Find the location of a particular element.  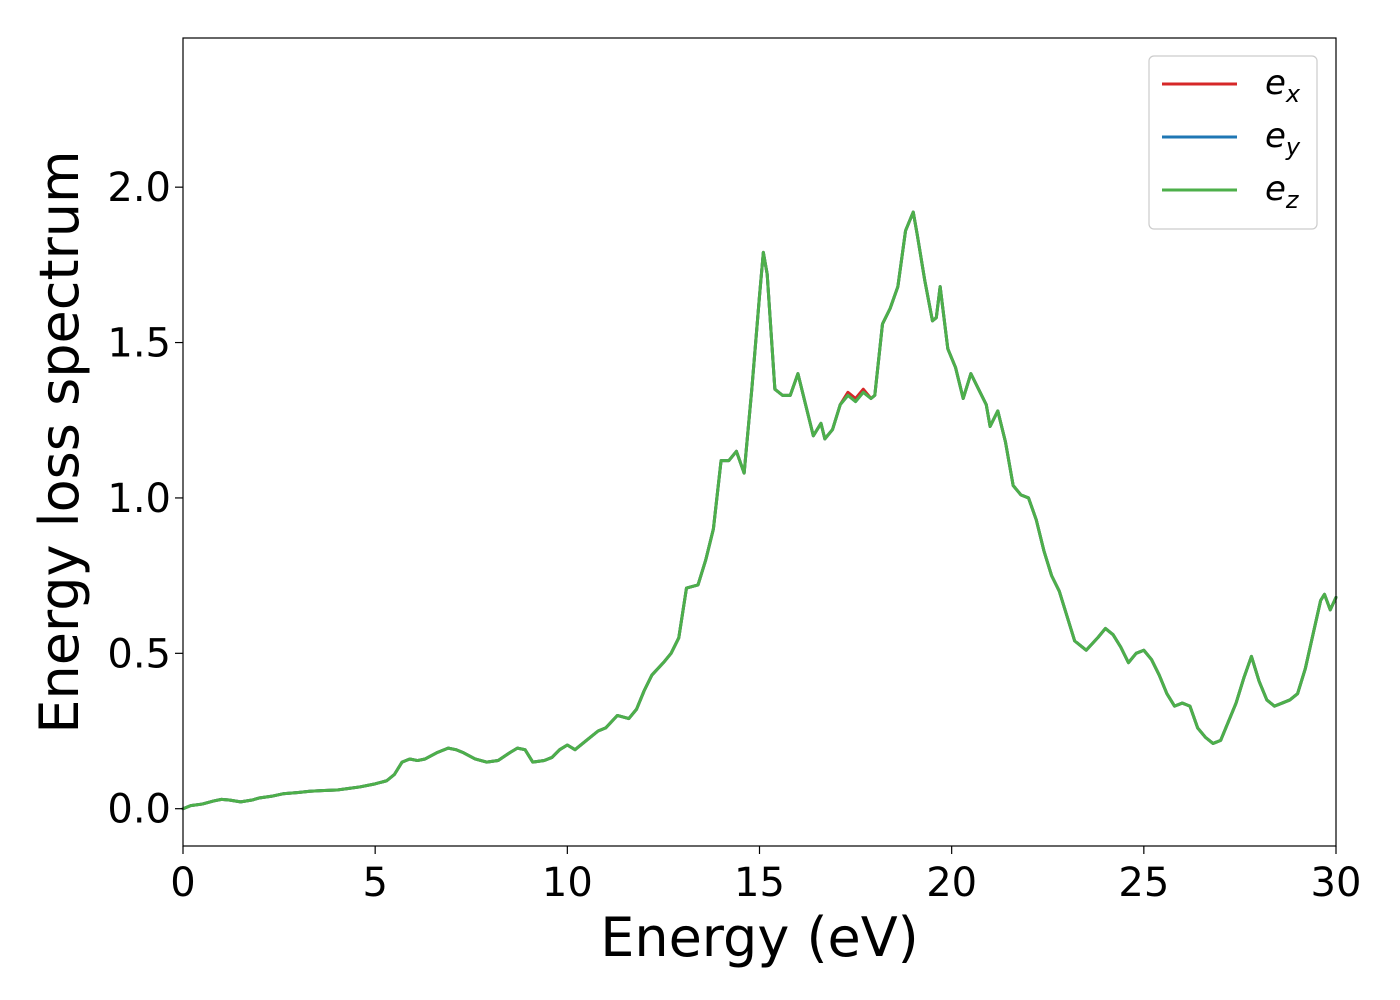

x-tick-label: 0 is located at coordinates (182, 883).